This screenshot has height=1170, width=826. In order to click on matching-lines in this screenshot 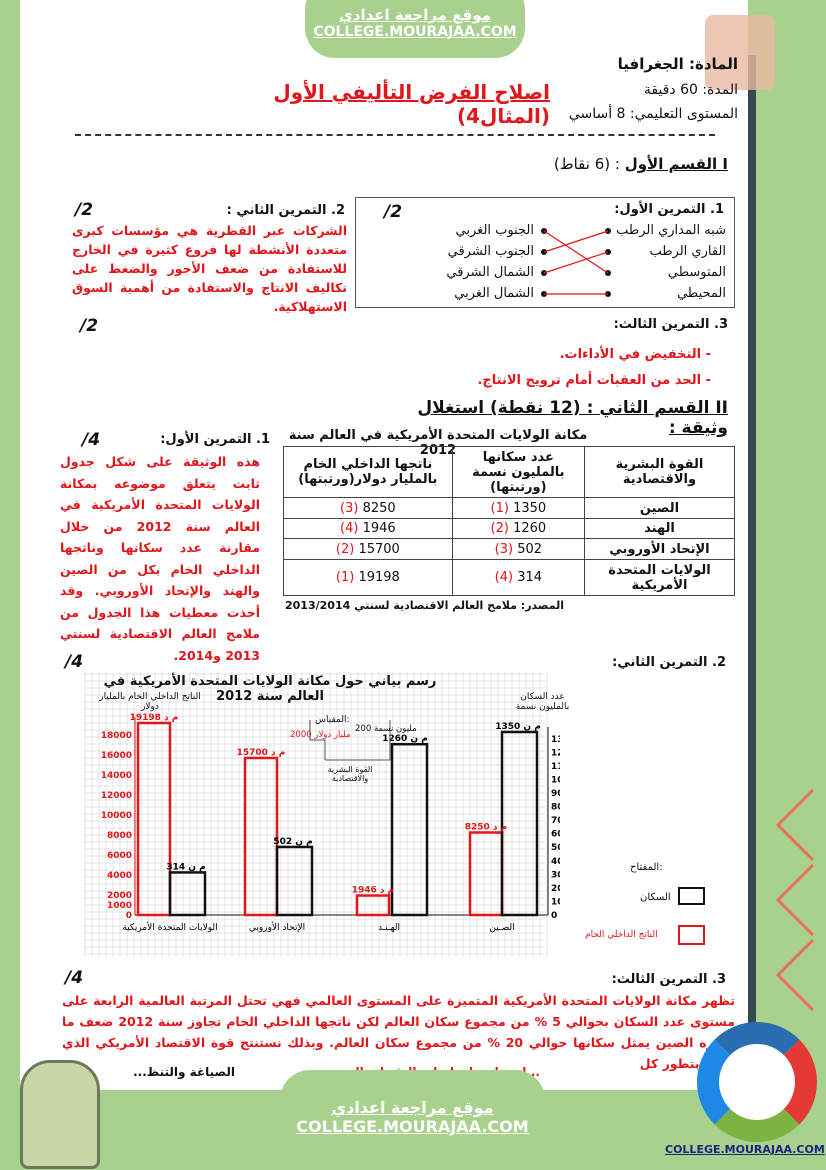, I will do `click(576, 262)`.